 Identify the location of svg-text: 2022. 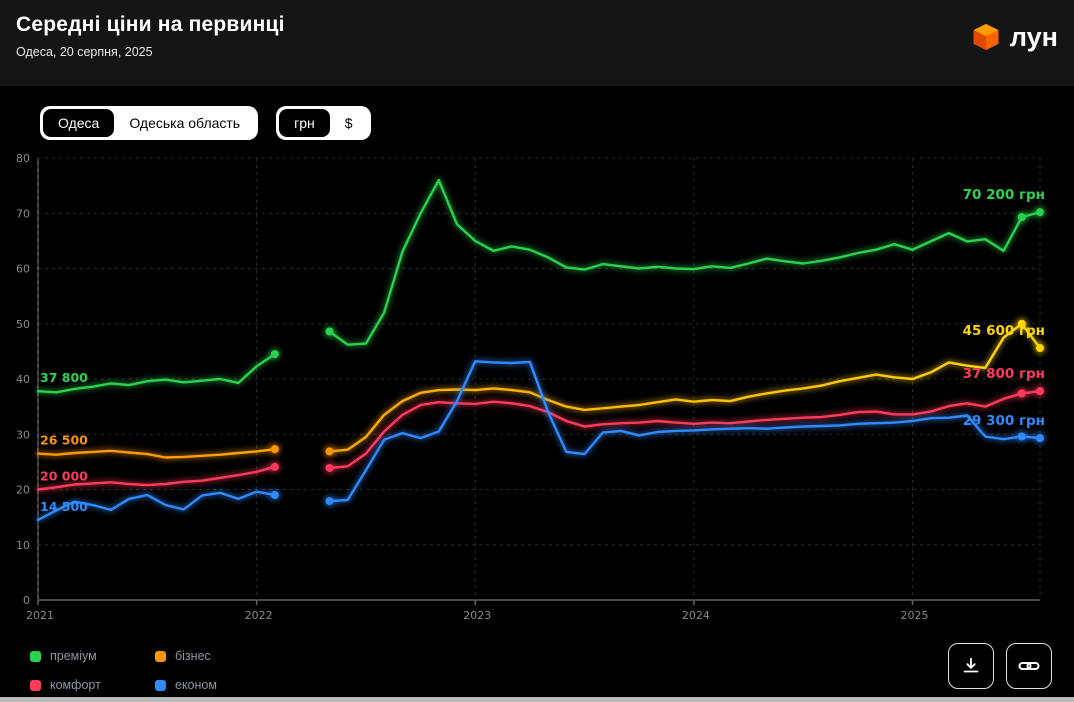
(259, 615).